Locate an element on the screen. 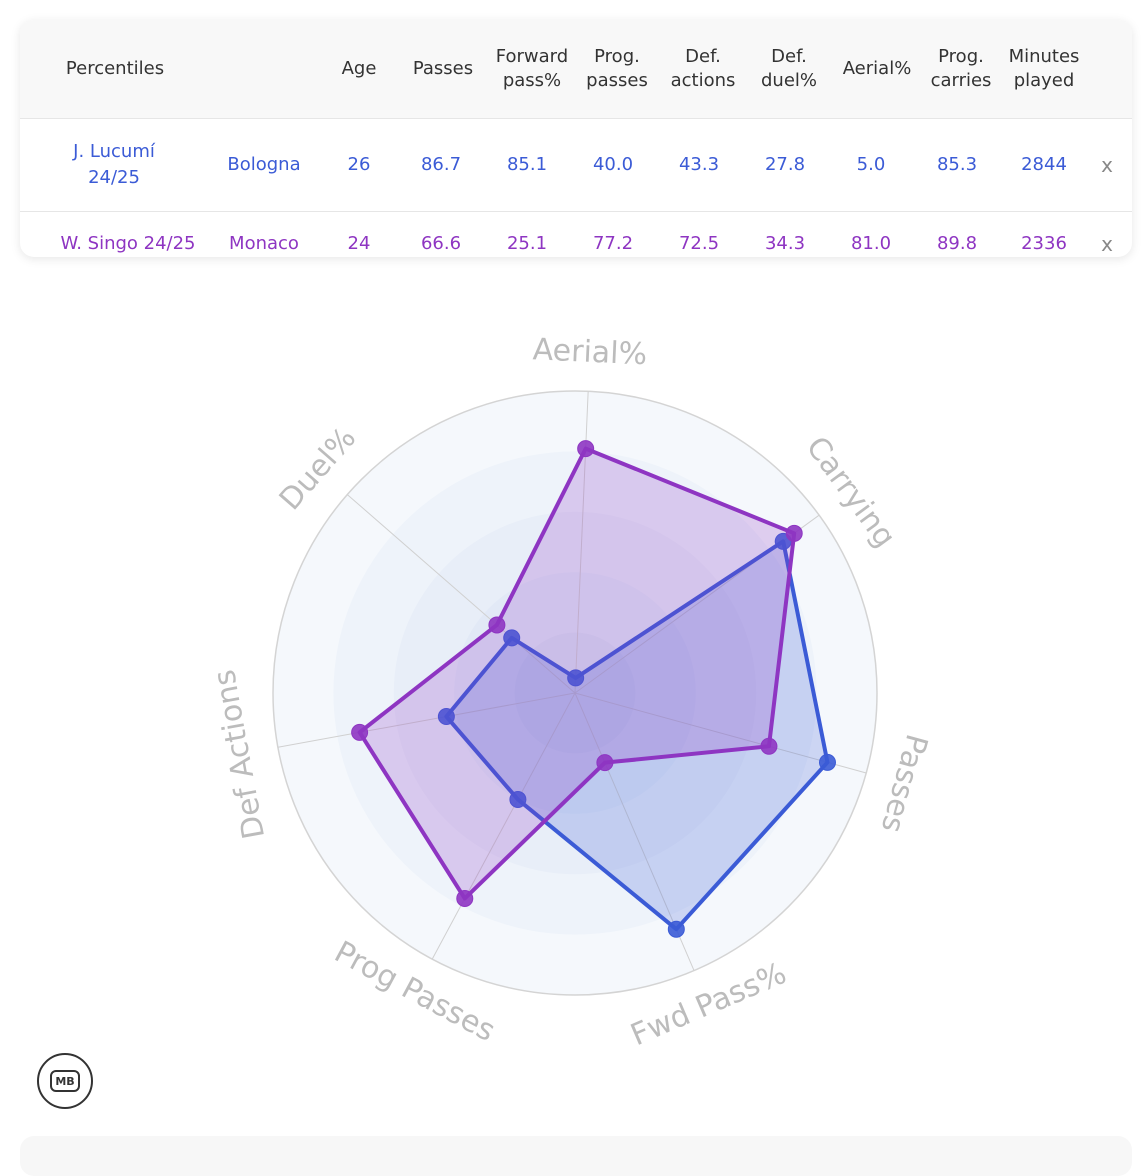  prog-carries-value: 85.3 is located at coordinates (957, 164).